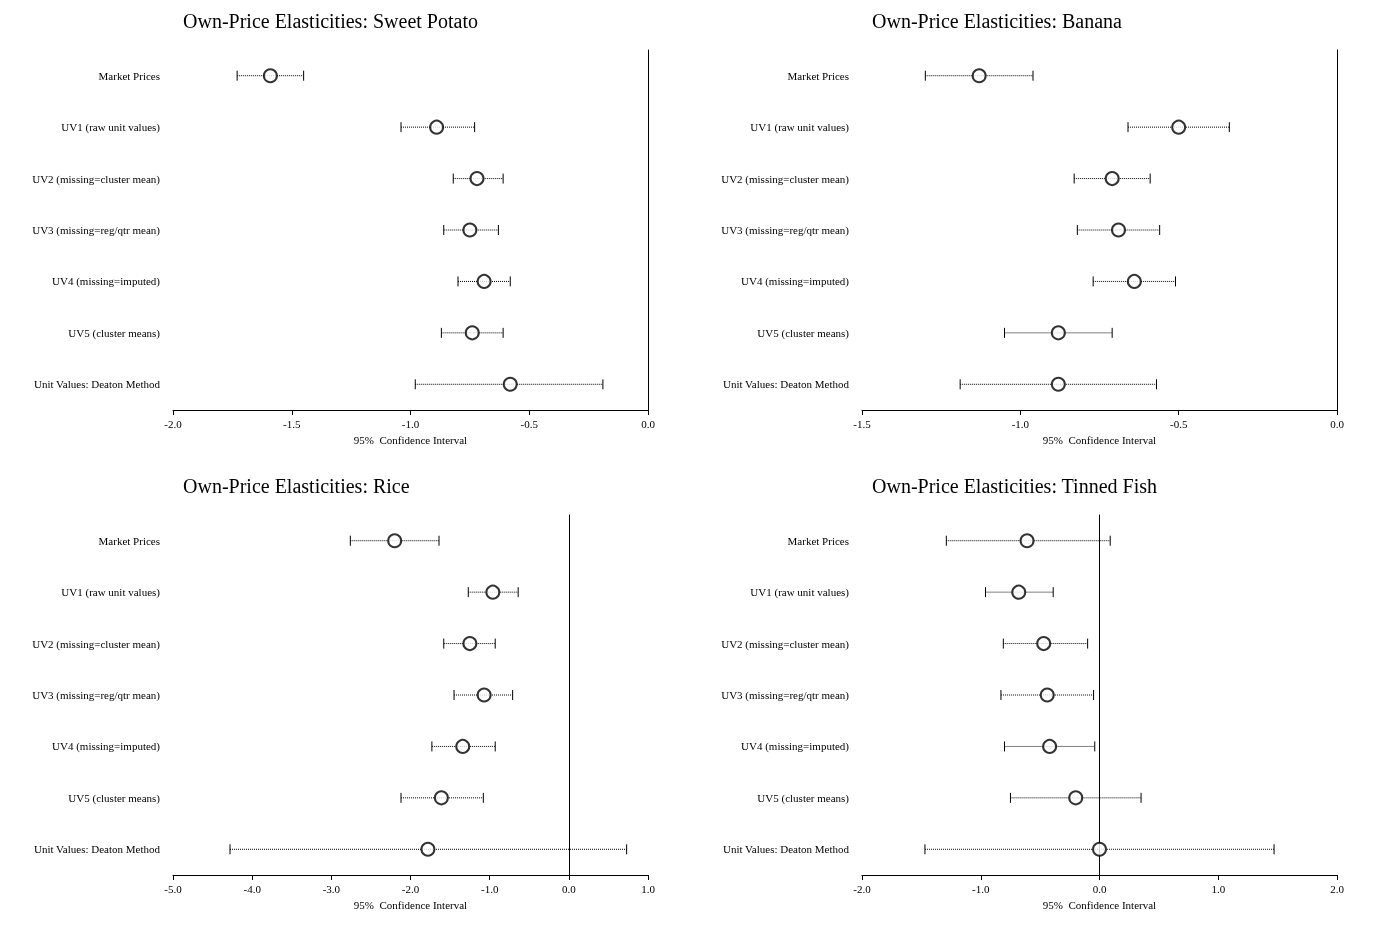  I want to click on x-tick-label: -5.0, so click(173, 888).